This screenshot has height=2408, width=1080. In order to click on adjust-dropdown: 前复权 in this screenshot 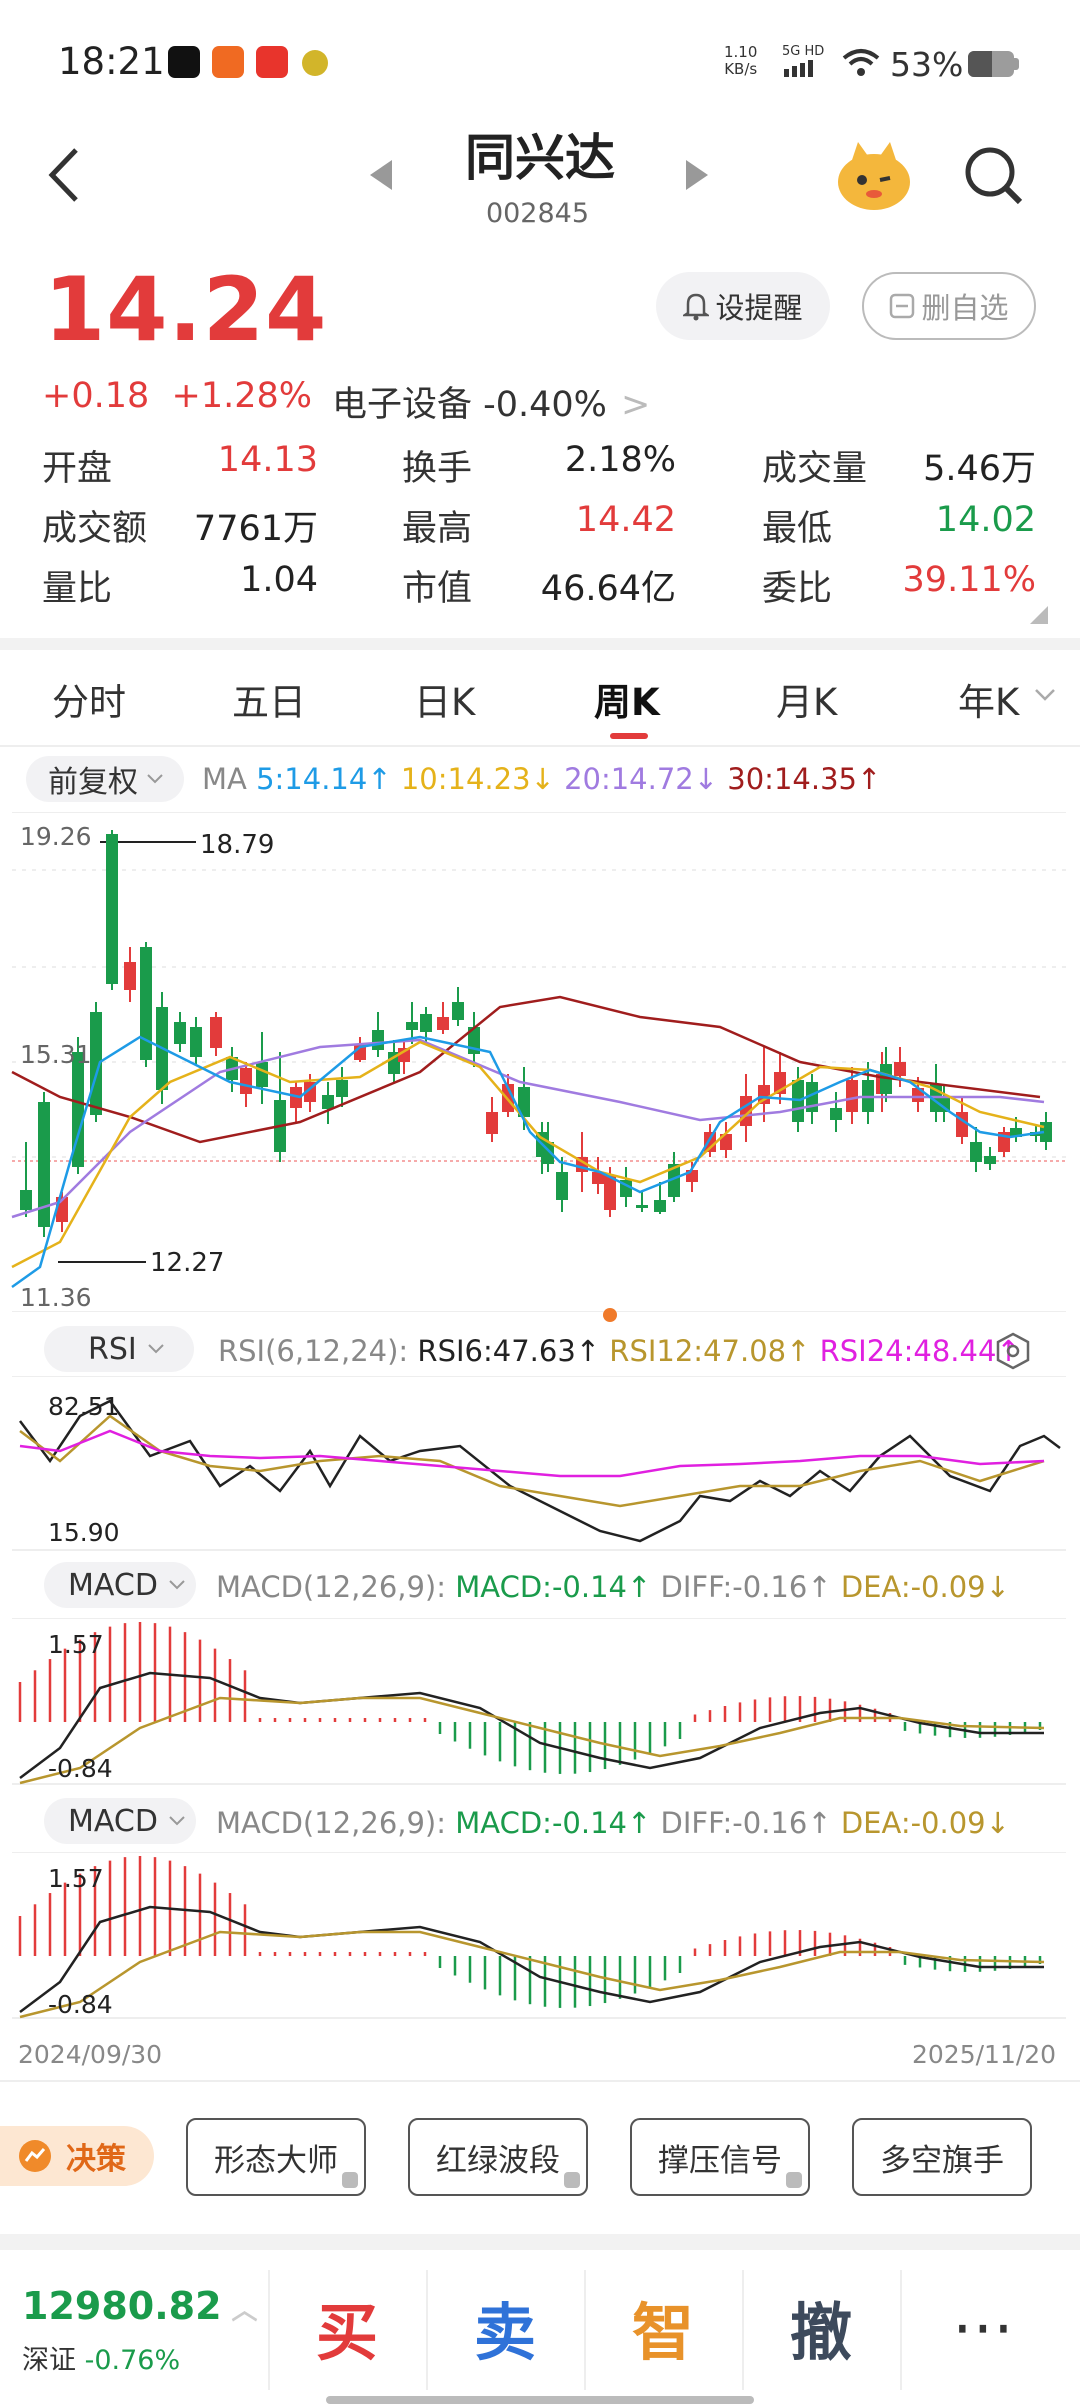, I will do `click(105, 779)`.